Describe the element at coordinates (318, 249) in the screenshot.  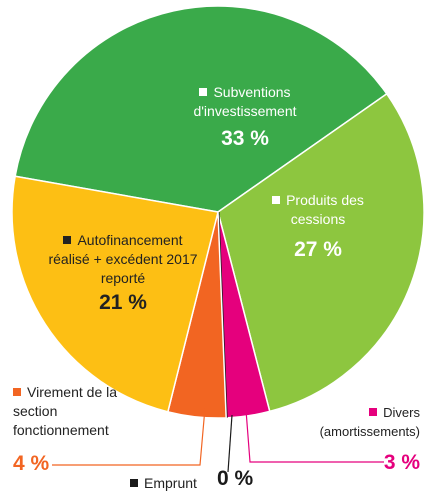
I see `value-label: 27 %` at that location.